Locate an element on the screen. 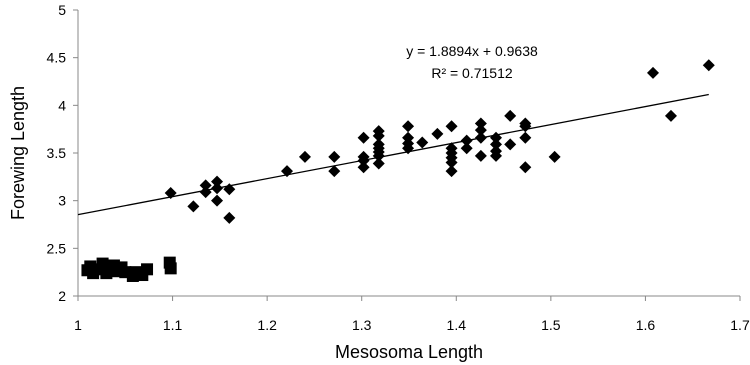 The width and height of the screenshot is (750, 365). x-tick-label: 1.5 is located at coordinates (551, 325).